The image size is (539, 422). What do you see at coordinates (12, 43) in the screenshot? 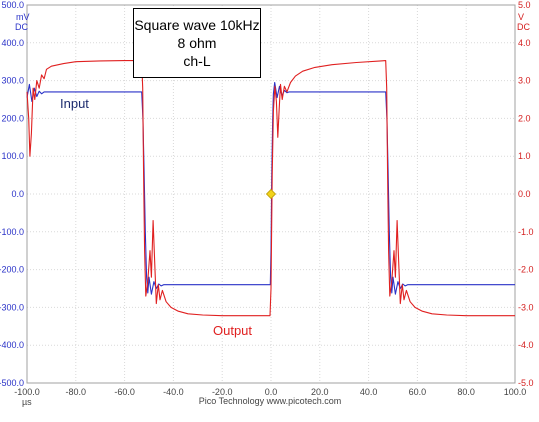
I see `left-tick-label: 400.0` at bounding box center [12, 43].